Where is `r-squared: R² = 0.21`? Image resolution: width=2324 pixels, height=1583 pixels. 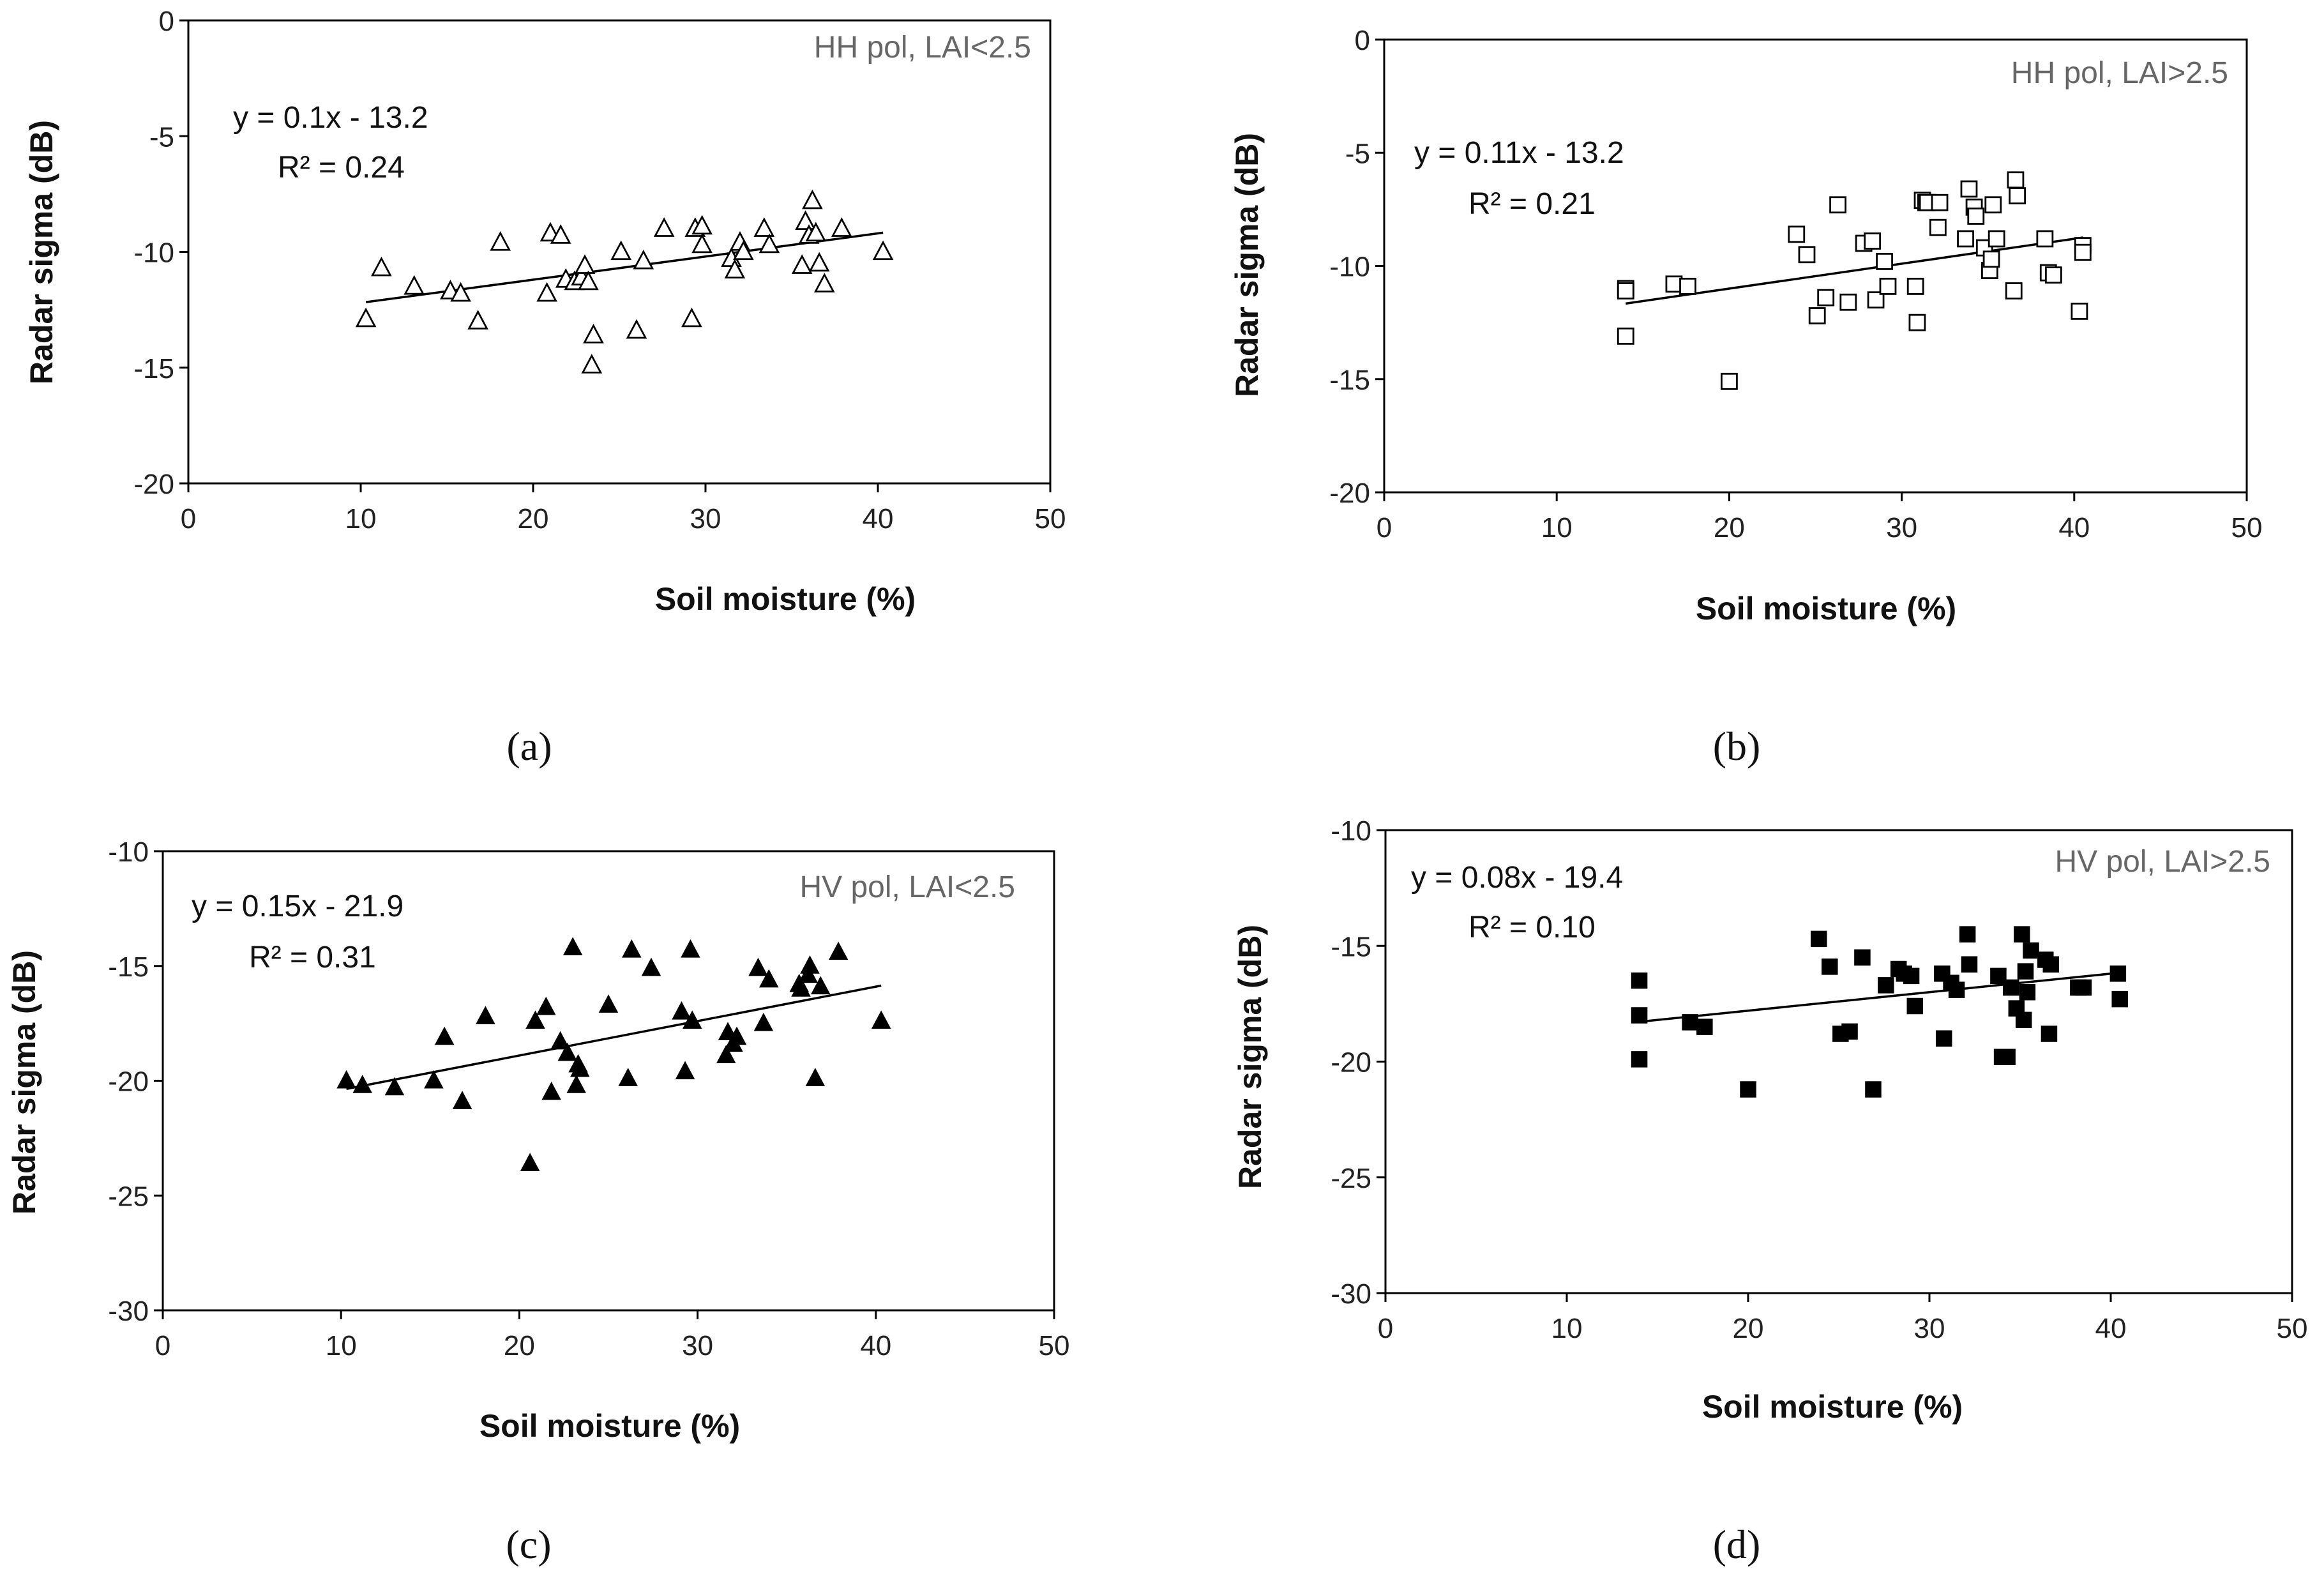 r-squared: R² = 0.21 is located at coordinates (1532, 204).